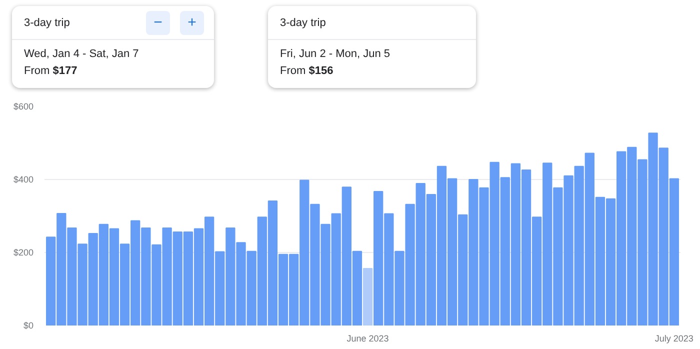 This screenshot has width=700, height=349. Describe the element at coordinates (23, 179) in the screenshot. I see `y-tick-label: $400` at that location.